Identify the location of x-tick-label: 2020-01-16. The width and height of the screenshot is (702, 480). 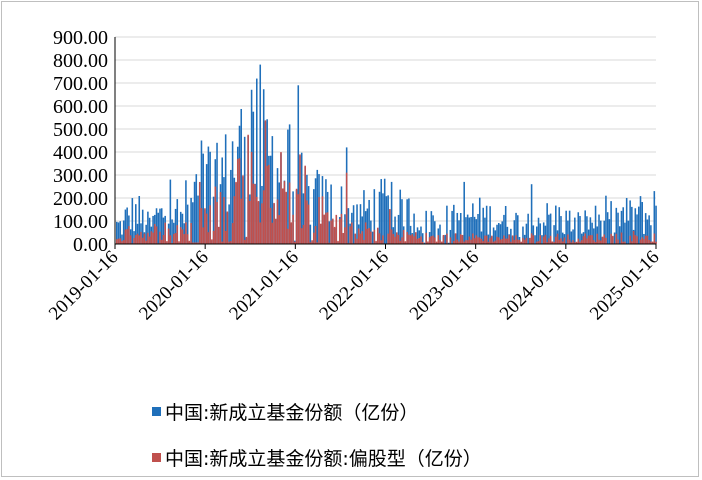
(174, 286).